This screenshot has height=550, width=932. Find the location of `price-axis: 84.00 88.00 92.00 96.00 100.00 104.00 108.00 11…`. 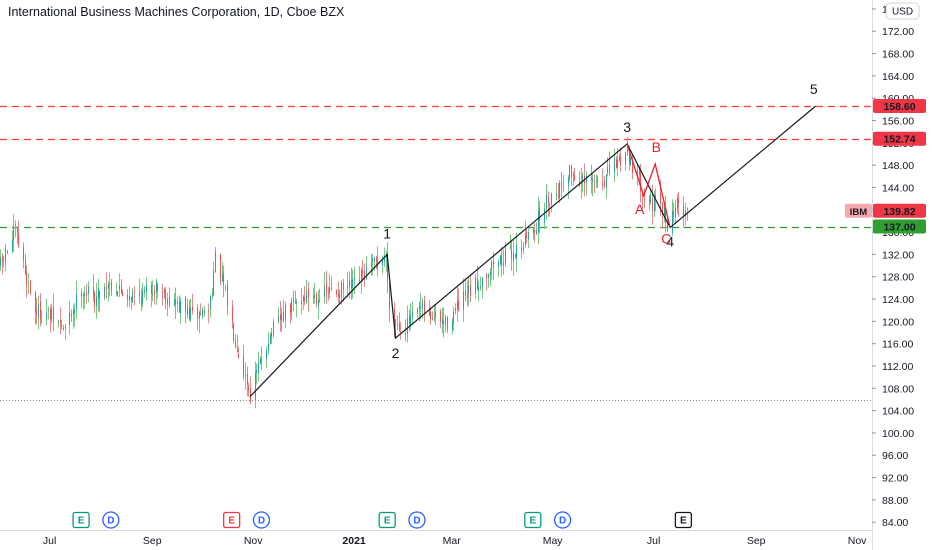

price-axis: 84.00 88.00 92.00 96.00 100.00 104.00 108.00 11… is located at coordinates (893, 275).